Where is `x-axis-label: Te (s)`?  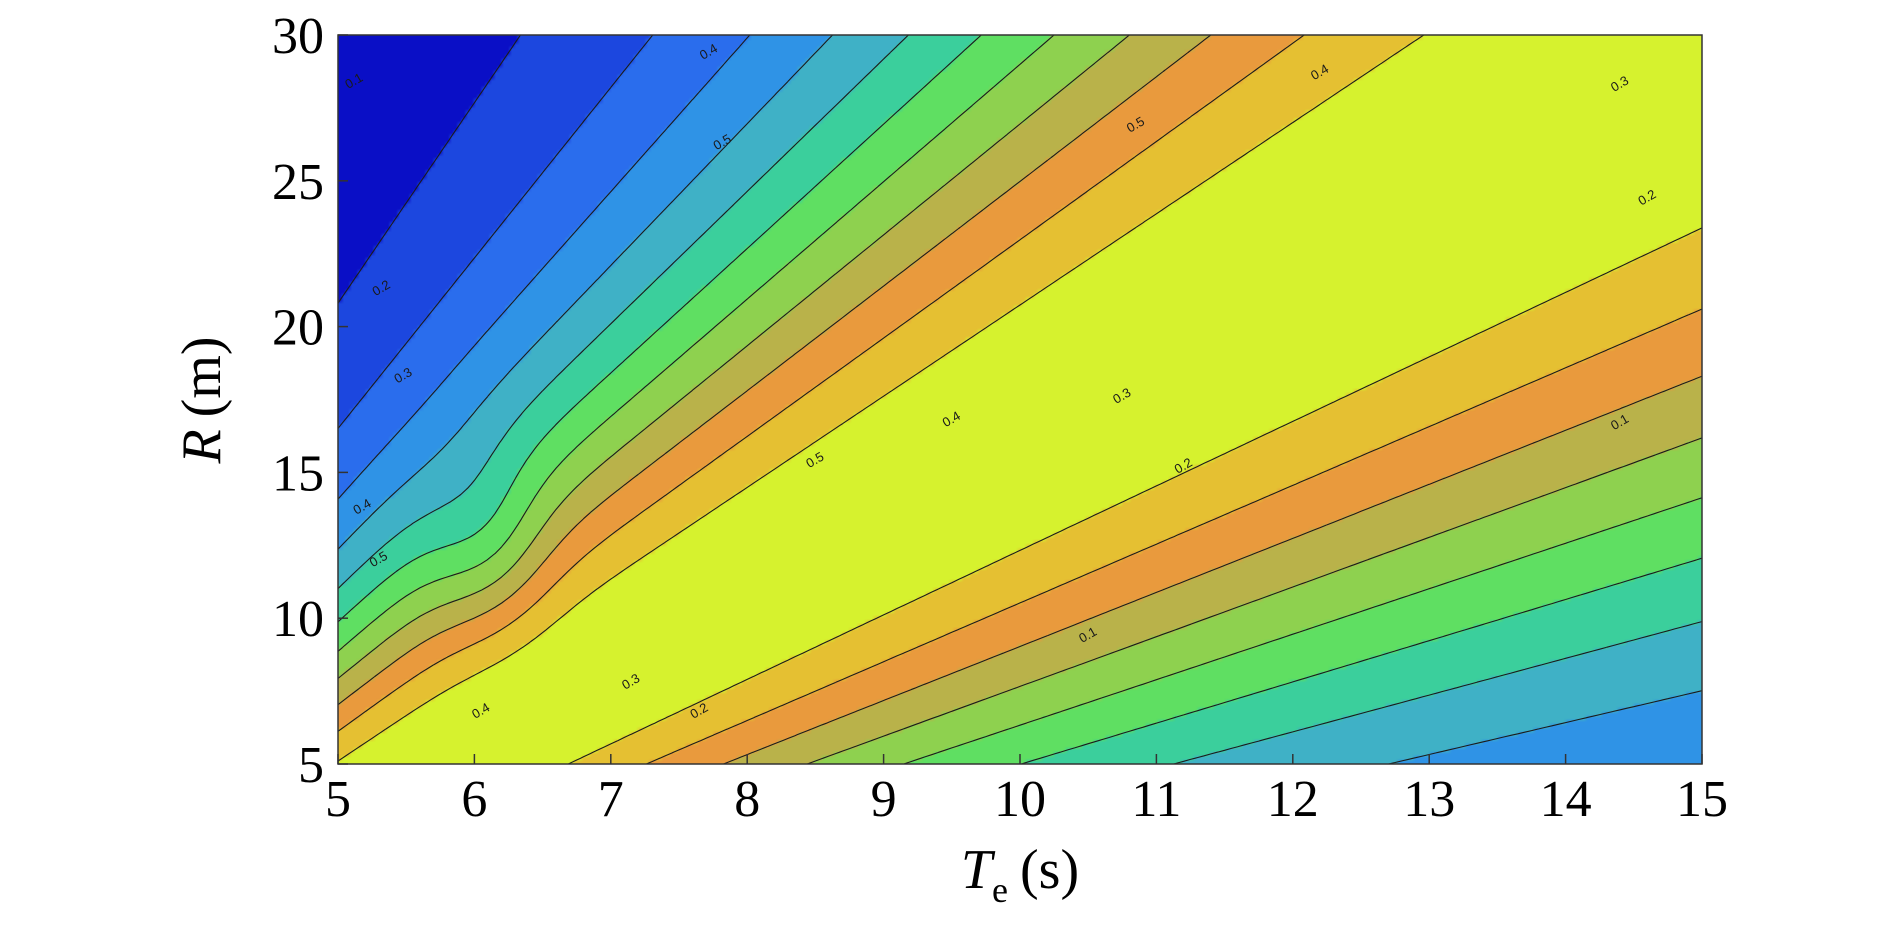
x-axis-label: Te (s) is located at coordinates (1020, 874).